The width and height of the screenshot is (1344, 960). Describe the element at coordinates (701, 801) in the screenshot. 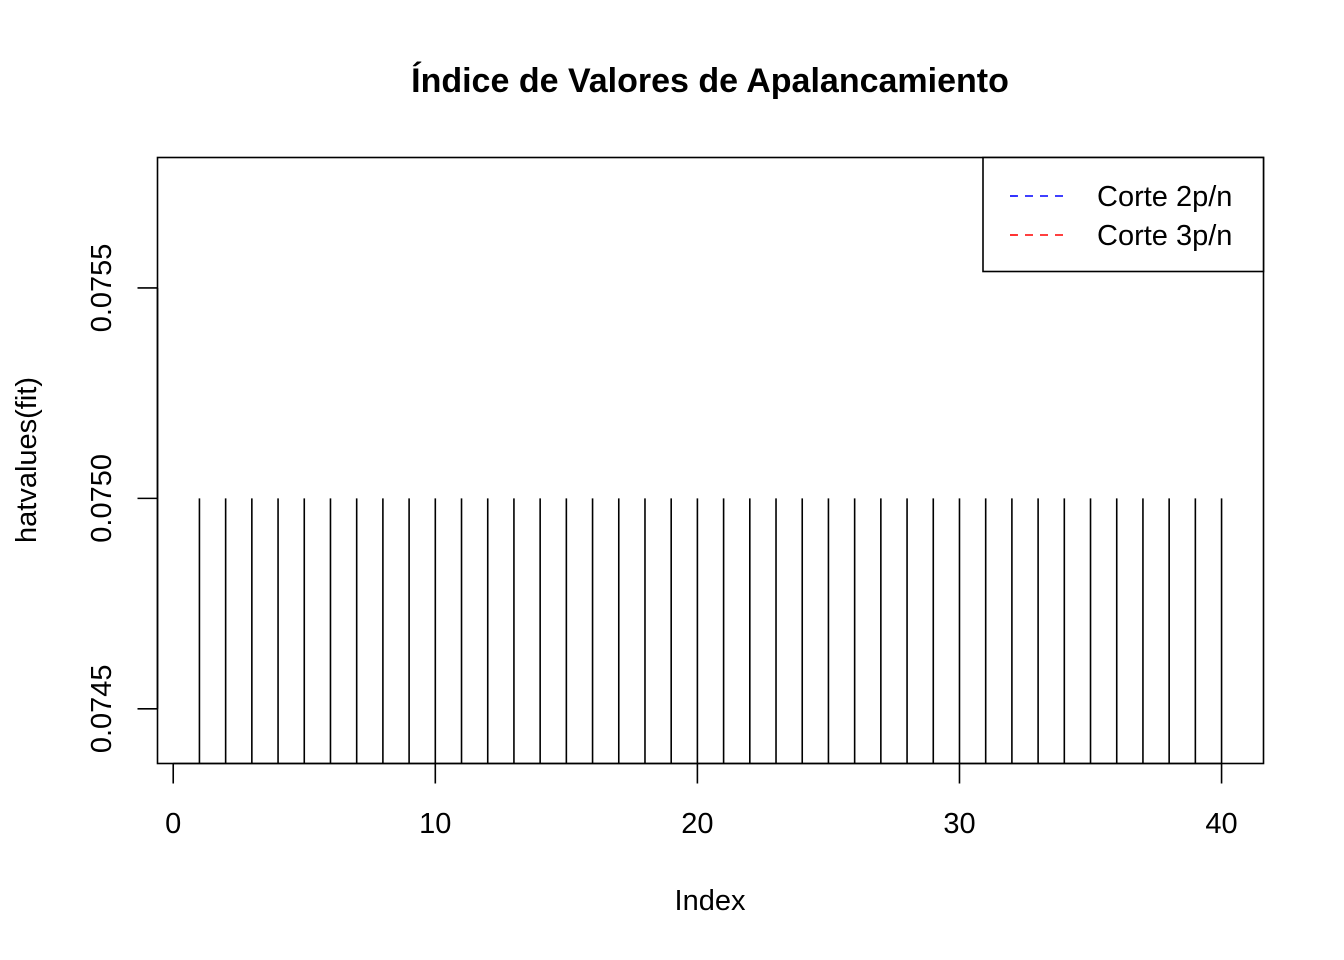

I see `x-axis: 0 10 20 30 40` at that location.